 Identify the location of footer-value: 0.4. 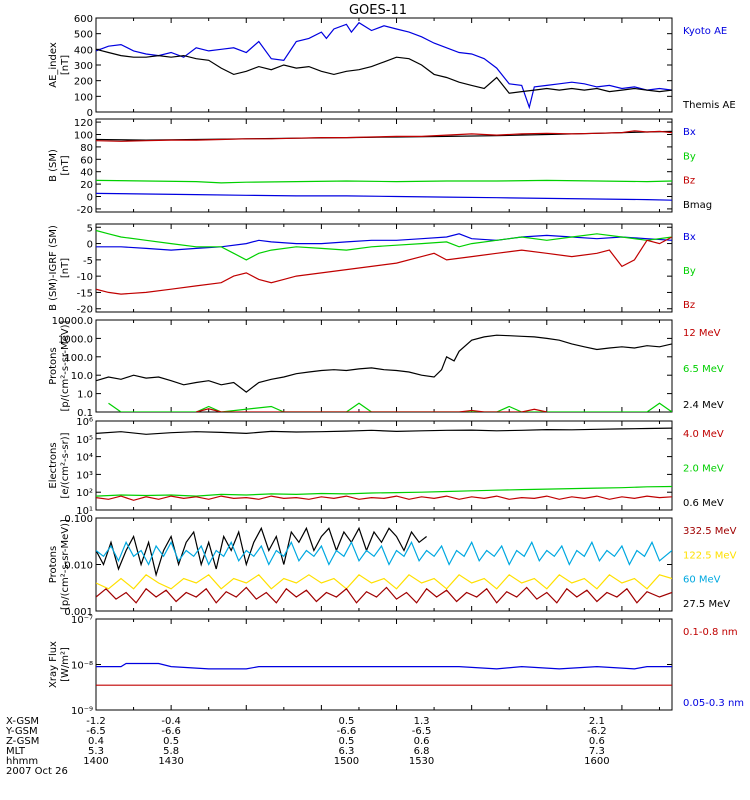
(96, 741).